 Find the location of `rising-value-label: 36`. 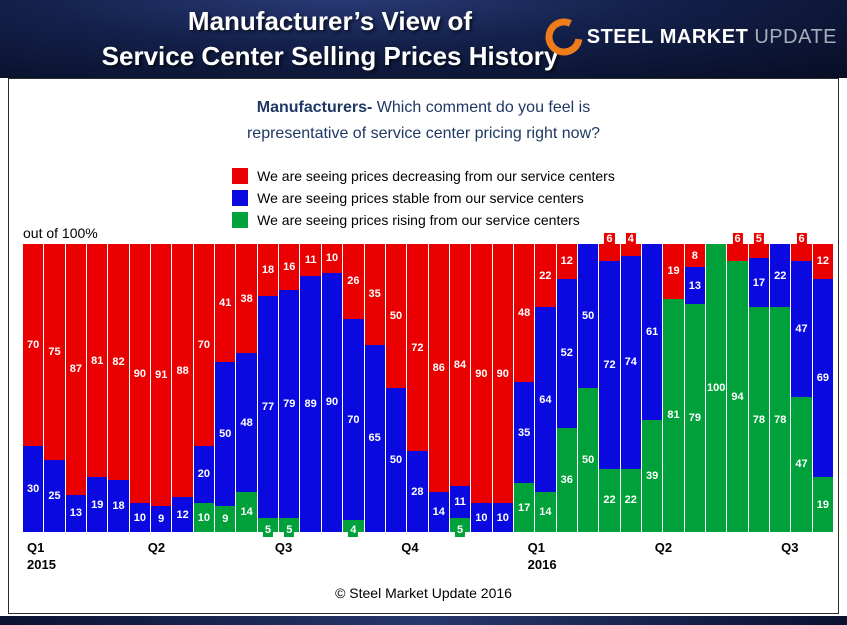

rising-value-label: 36 is located at coordinates (566, 480).